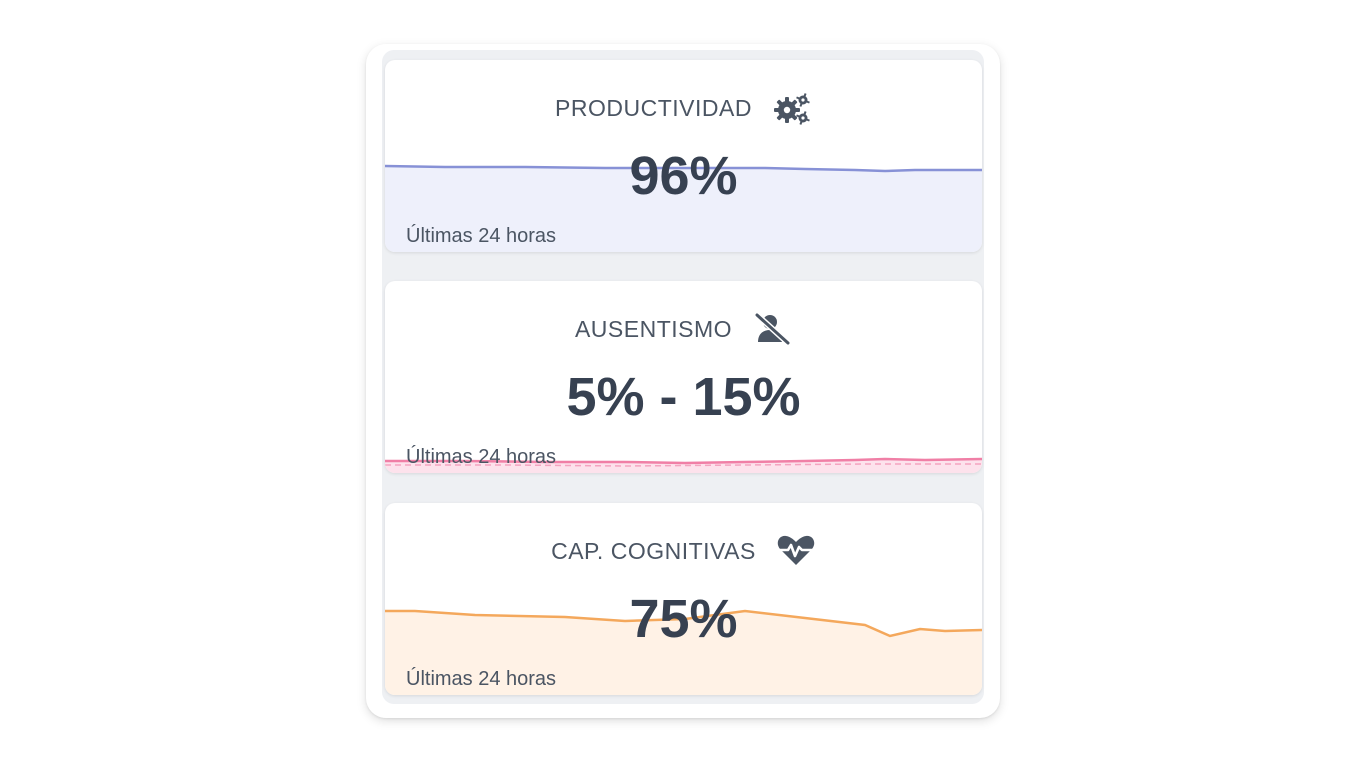 The image size is (1366, 768). Describe the element at coordinates (772, 329) in the screenshot. I see `user-slash-icon` at that location.